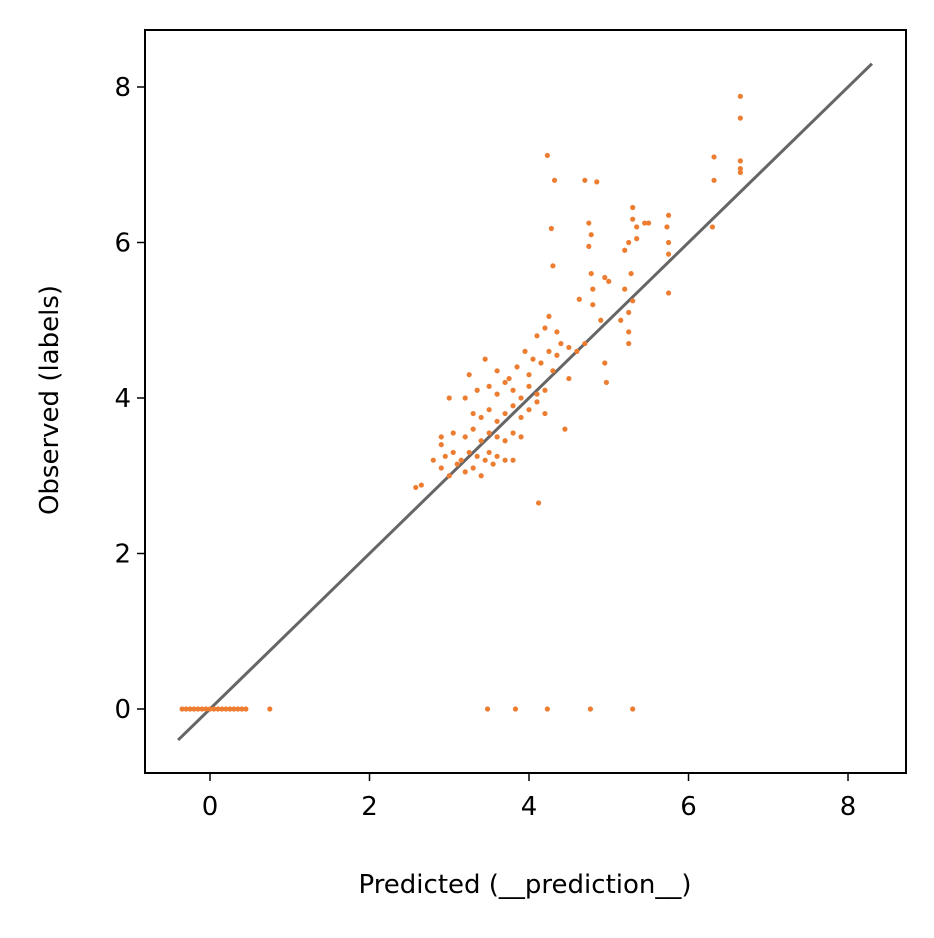 The width and height of the screenshot is (934, 938). I want to click on y-tick-label: 8, so click(122, 88).